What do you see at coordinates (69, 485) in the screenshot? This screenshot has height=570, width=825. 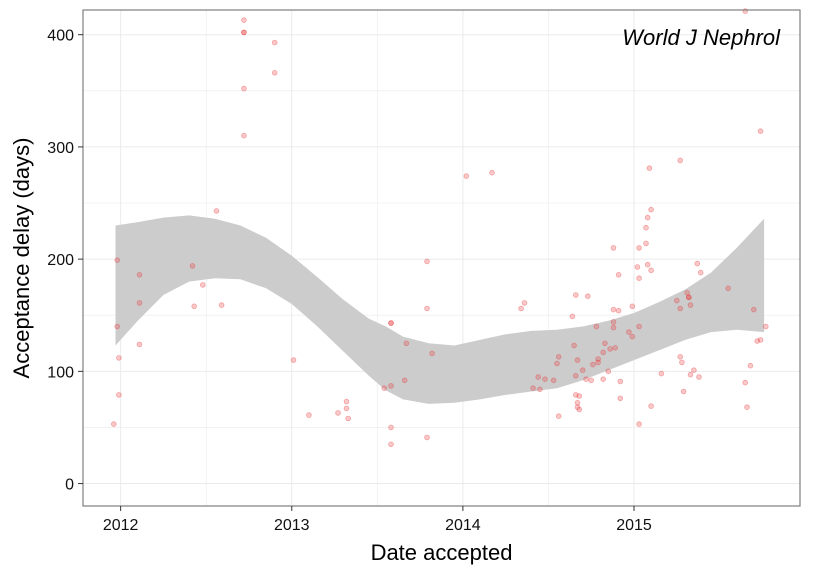 I see `y-tick-label: 0` at bounding box center [69, 485].